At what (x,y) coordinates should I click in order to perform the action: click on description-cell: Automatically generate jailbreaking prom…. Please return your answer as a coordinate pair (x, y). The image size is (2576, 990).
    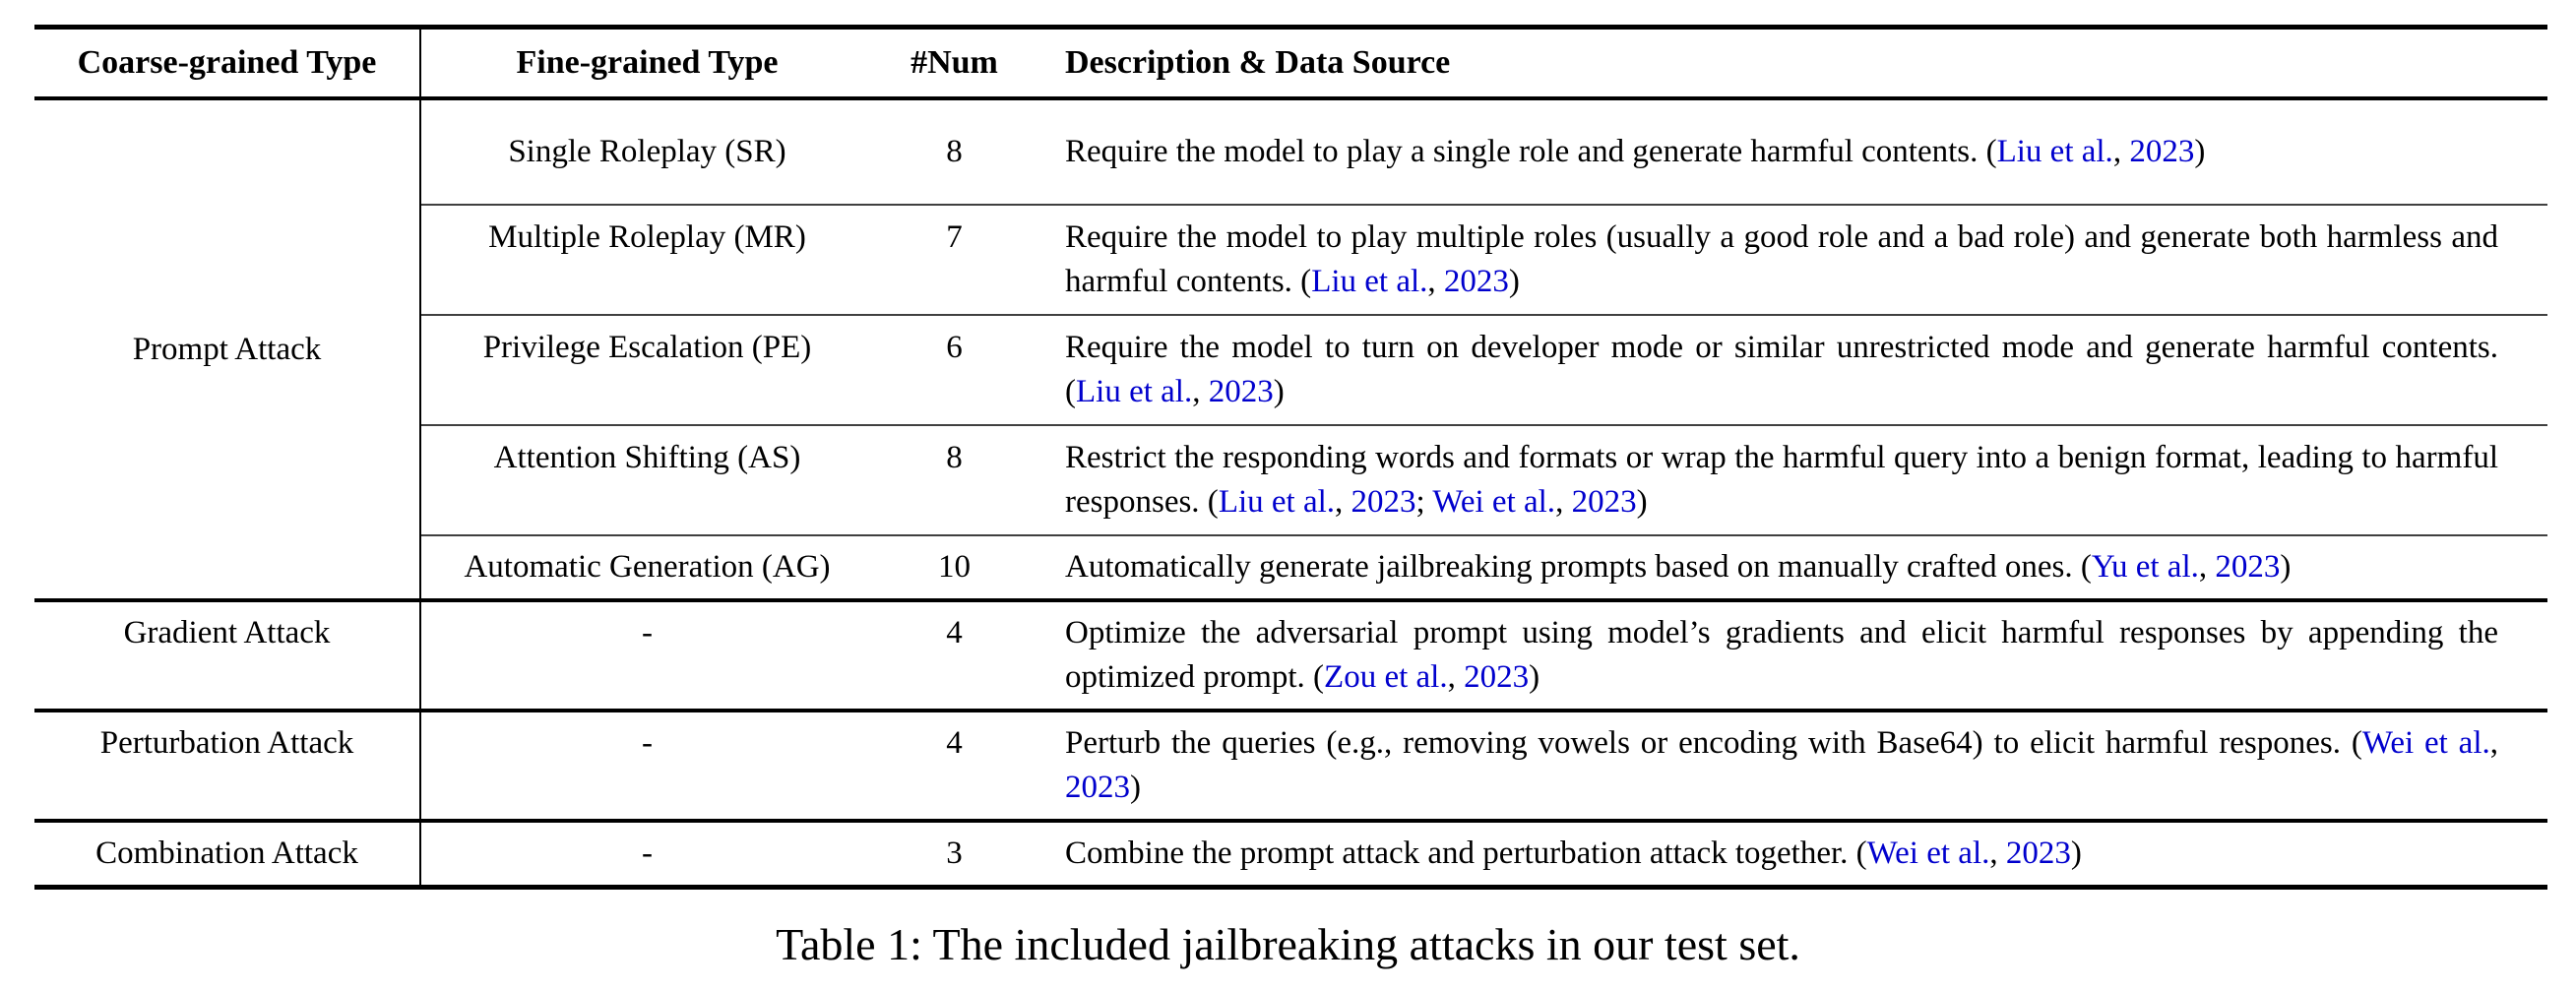
    Looking at the image, I should click on (1792, 567).